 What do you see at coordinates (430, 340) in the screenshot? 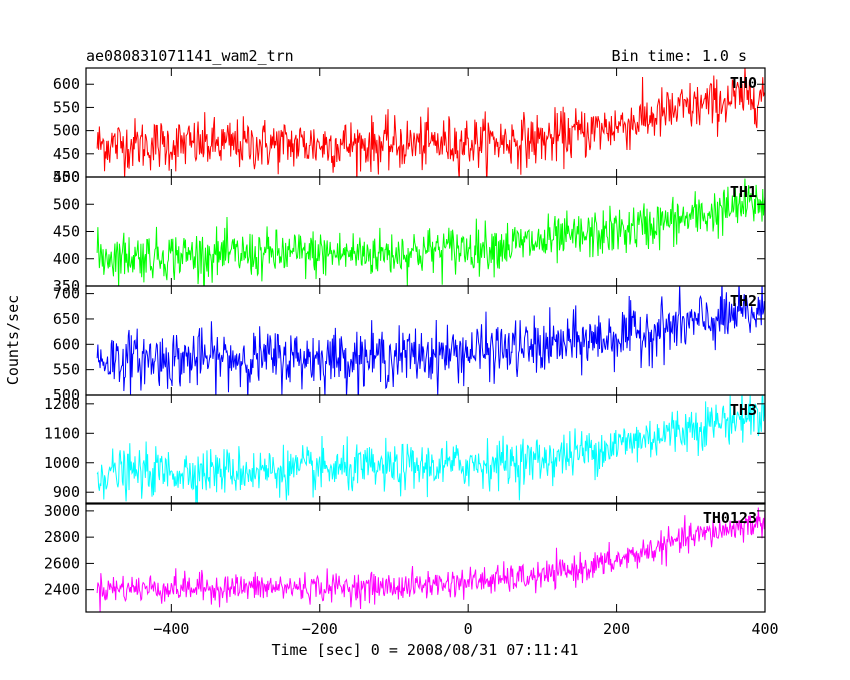
I see `series-line-th2` at bounding box center [430, 340].